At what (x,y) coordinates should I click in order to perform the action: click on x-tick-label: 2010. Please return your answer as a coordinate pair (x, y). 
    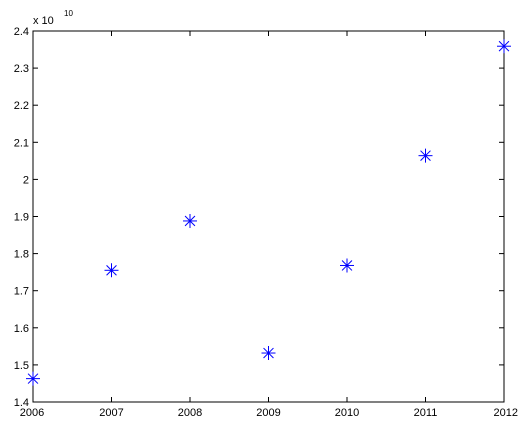
    Looking at the image, I should click on (347, 413).